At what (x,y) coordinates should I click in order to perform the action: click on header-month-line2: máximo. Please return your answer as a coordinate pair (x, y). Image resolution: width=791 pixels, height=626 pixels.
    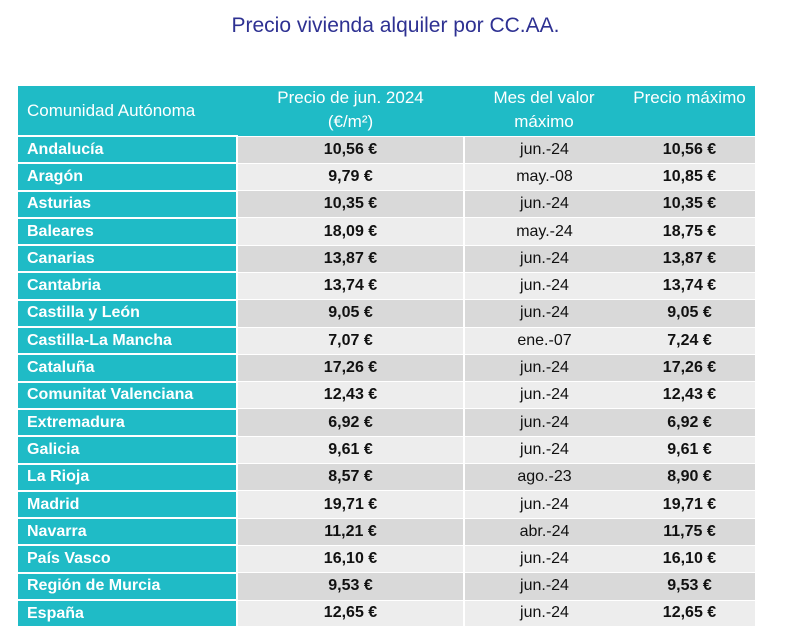
    Looking at the image, I should click on (544, 121).